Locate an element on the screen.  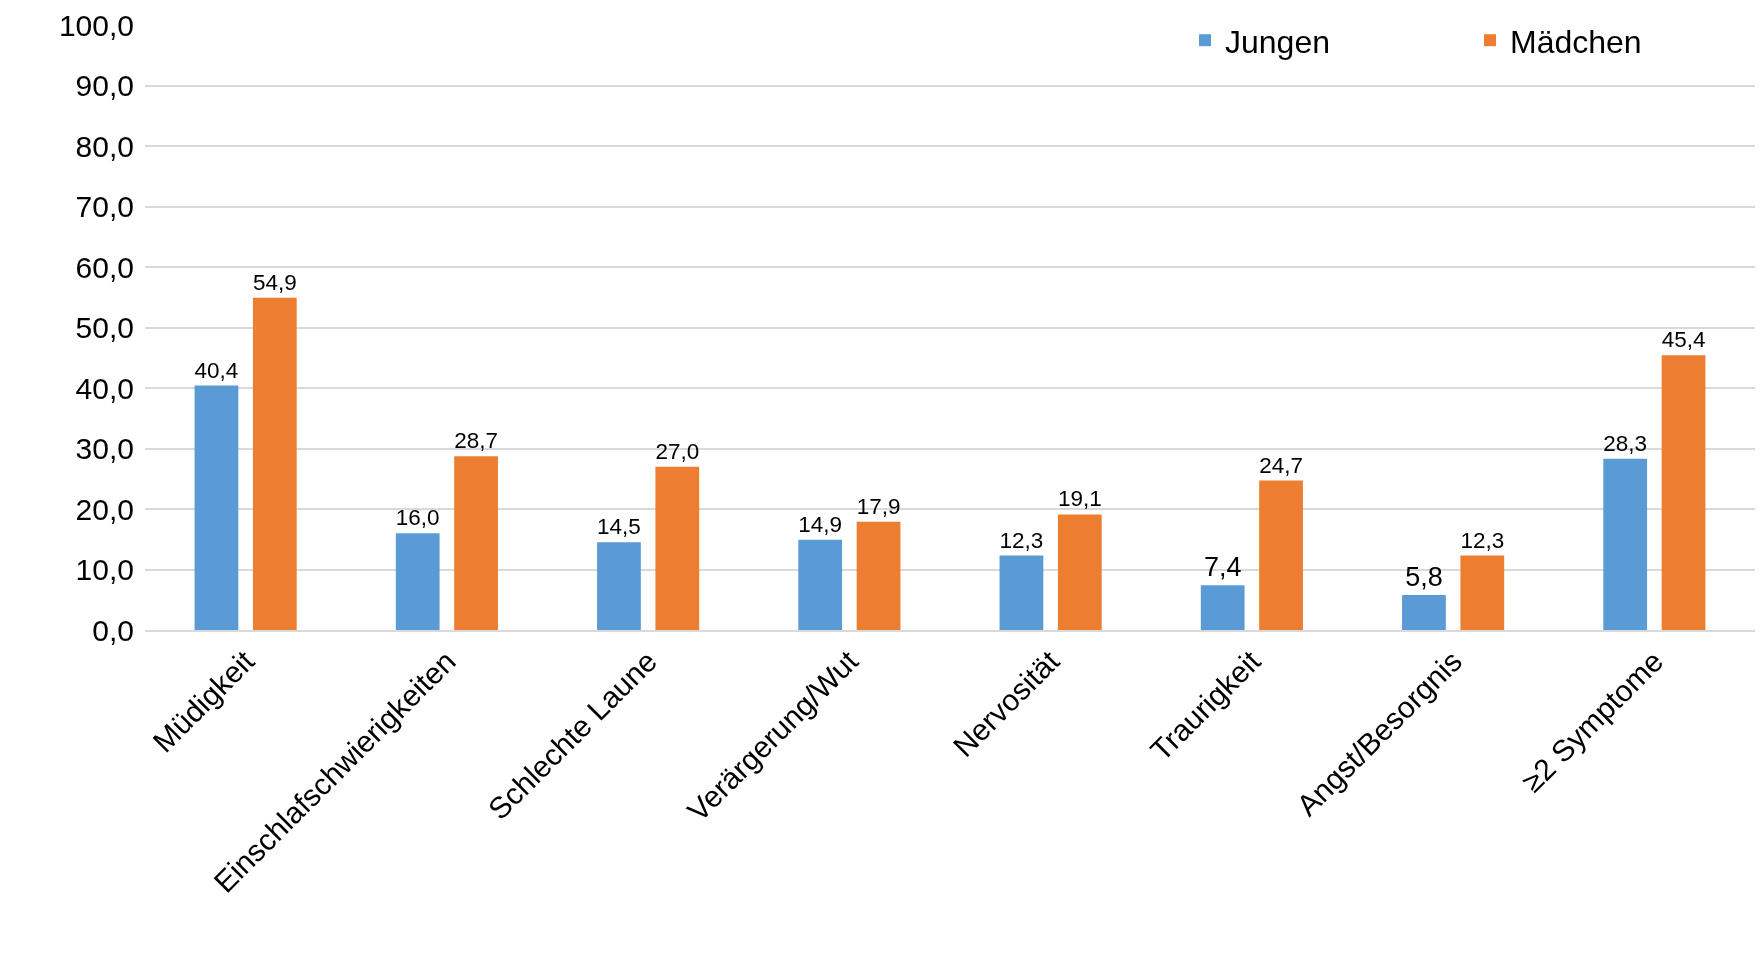
data-label: 17,9 is located at coordinates (878, 506).